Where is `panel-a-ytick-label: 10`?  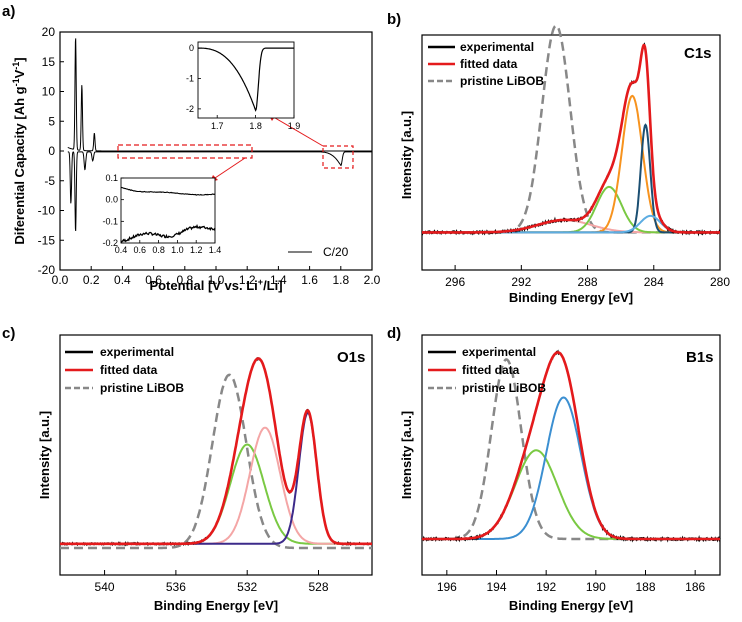 panel-a-ytick-label: 10 is located at coordinates (49, 92).